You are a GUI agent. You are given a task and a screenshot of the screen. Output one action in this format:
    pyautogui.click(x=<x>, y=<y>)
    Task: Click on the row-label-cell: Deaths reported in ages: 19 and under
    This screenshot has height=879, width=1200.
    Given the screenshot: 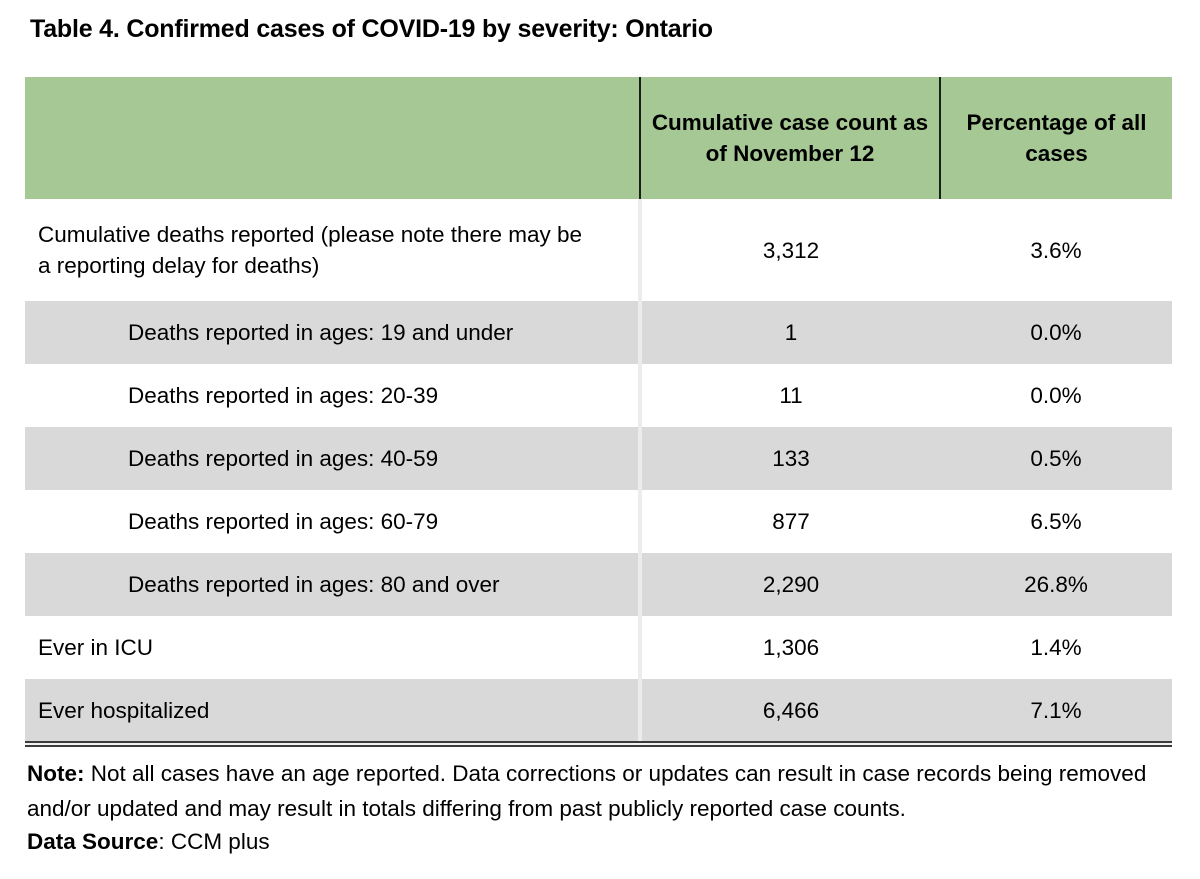 What is the action you would take?
    pyautogui.click(x=332, y=332)
    